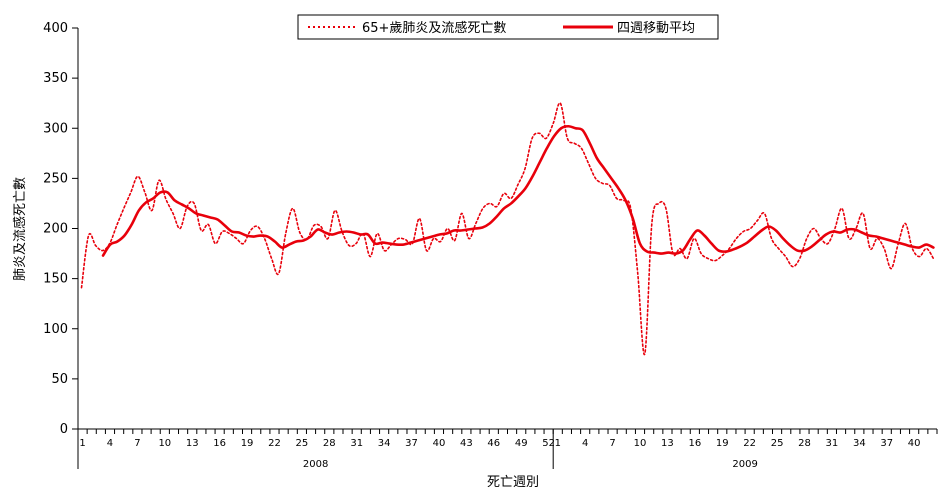  Describe the element at coordinates (434, 28) in the screenshot. I see `legend-label-series-1: 65+歲肺炎及流感死亡數` at that location.